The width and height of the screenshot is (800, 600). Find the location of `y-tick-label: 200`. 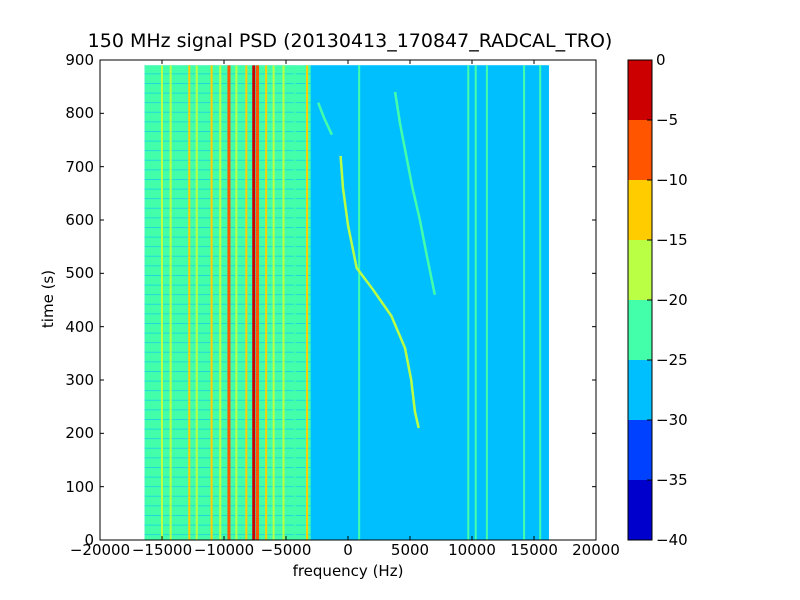

y-tick-label: 200 is located at coordinates (79, 433).